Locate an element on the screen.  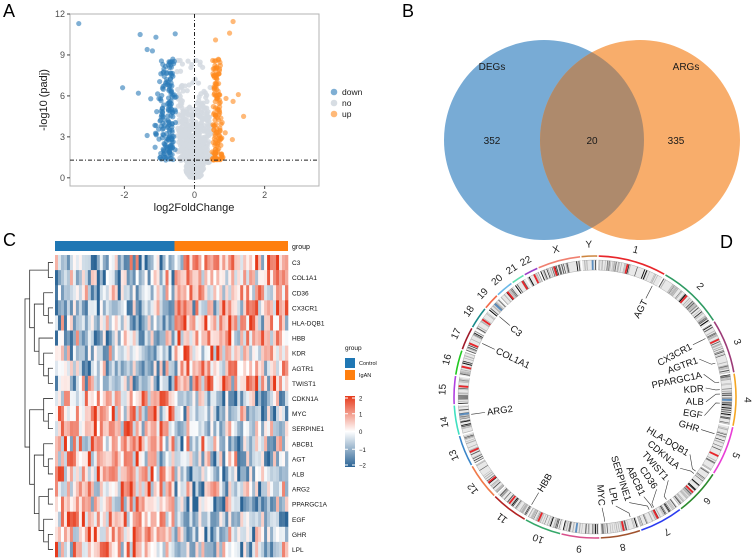
ideogram-body is located at coordinates (545, 518).